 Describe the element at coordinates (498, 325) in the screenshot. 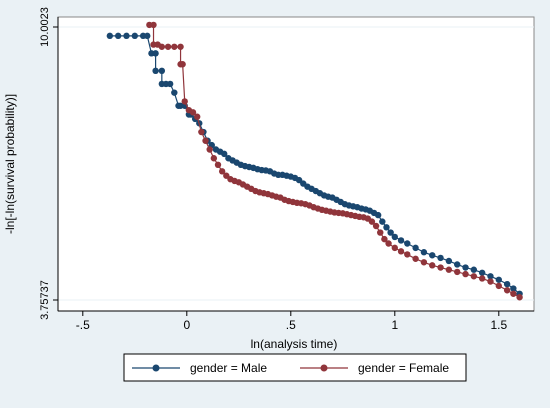

I see `x-tick-label: 1.5` at that location.